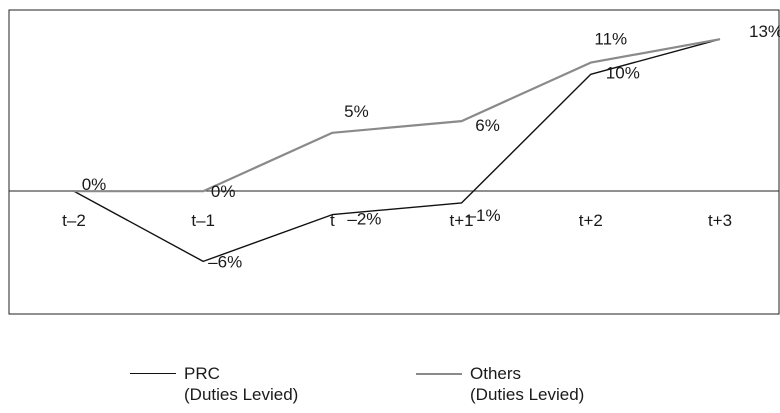  Describe the element at coordinates (439, 374) in the screenshot. I see `legend-swatch-others` at that location.